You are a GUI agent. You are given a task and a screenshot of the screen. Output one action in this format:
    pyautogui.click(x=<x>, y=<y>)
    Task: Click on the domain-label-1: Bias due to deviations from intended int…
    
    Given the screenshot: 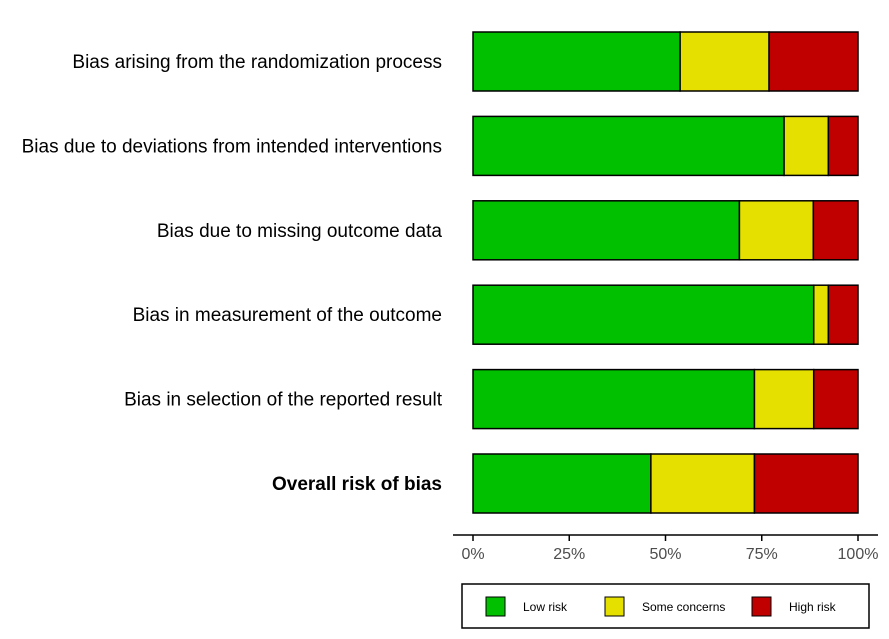 What is the action you would take?
    pyautogui.click(x=232, y=146)
    